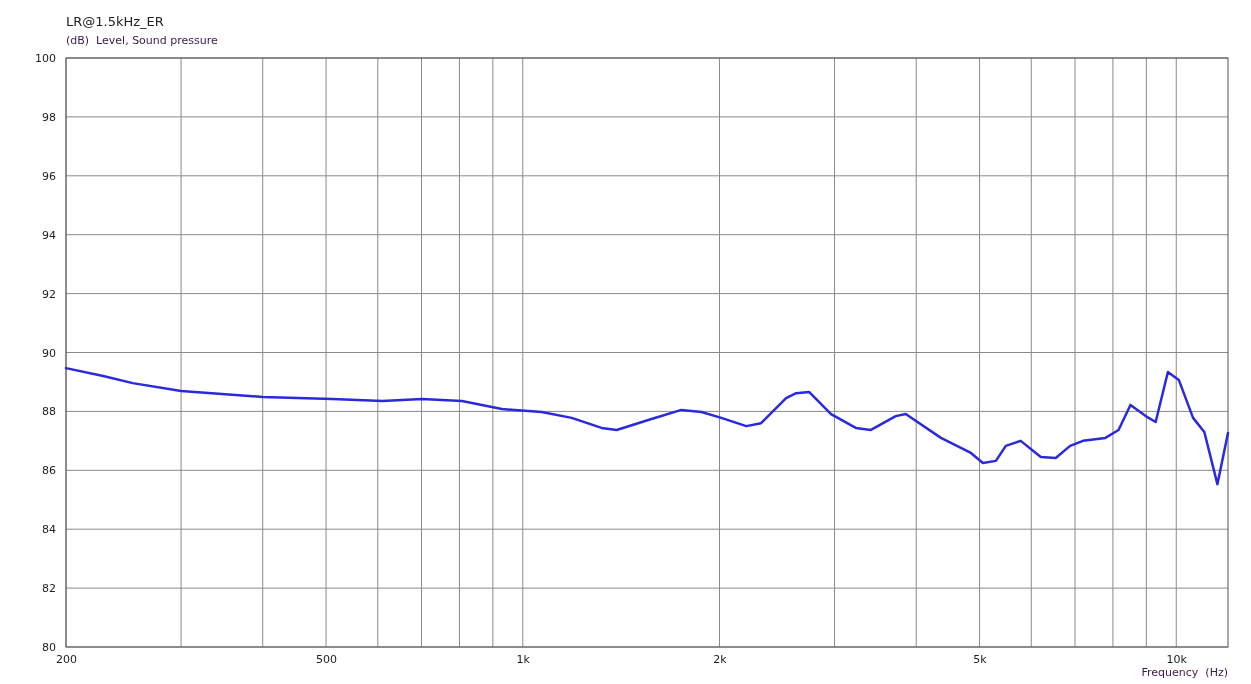  What do you see at coordinates (49, 117) in the screenshot?
I see `y-tick-label: 98` at bounding box center [49, 117].